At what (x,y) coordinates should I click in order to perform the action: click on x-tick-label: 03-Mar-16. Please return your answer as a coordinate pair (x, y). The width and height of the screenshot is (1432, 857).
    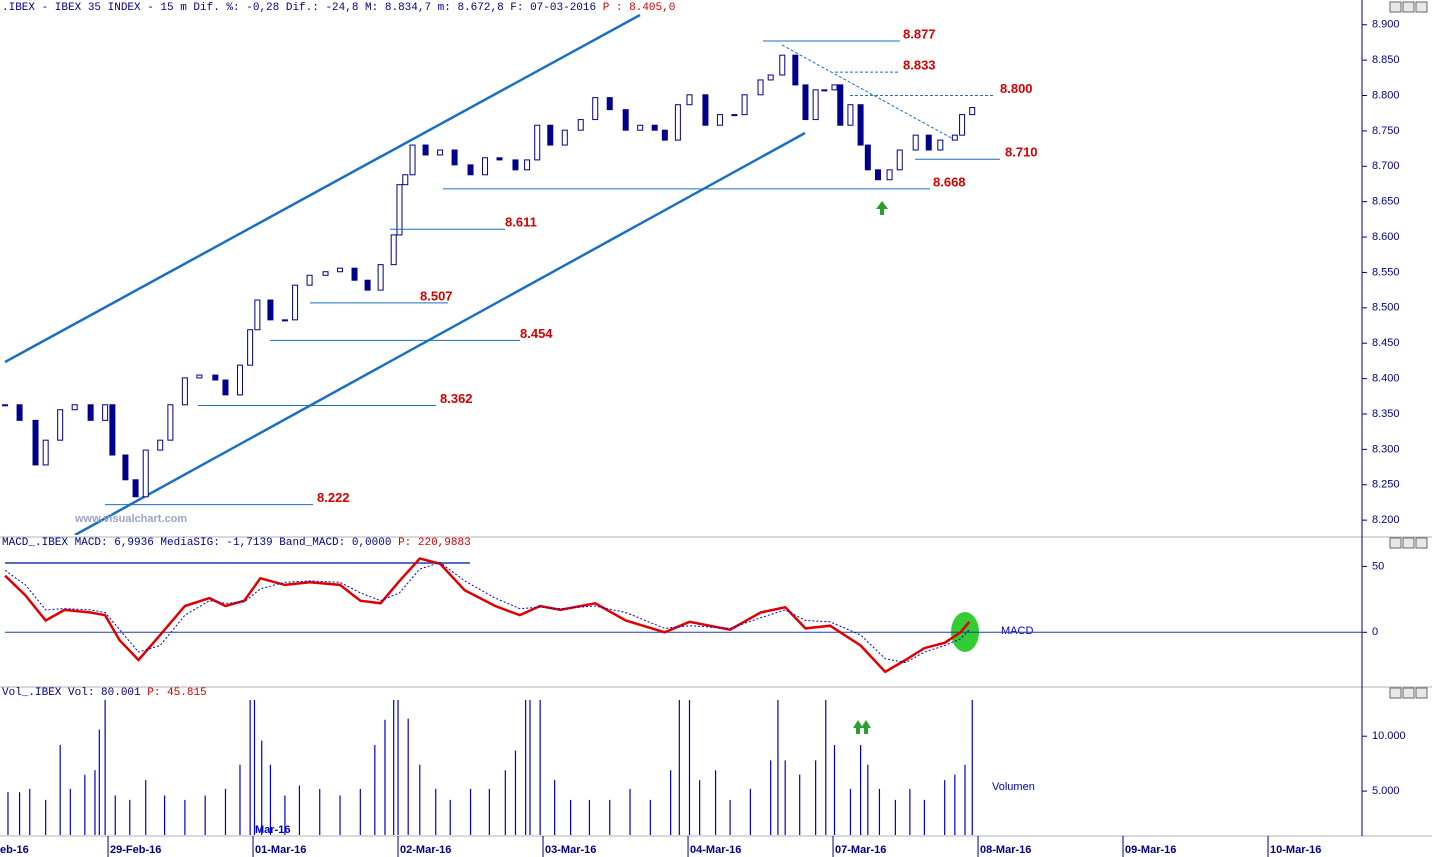
    Looking at the image, I should click on (570, 850).